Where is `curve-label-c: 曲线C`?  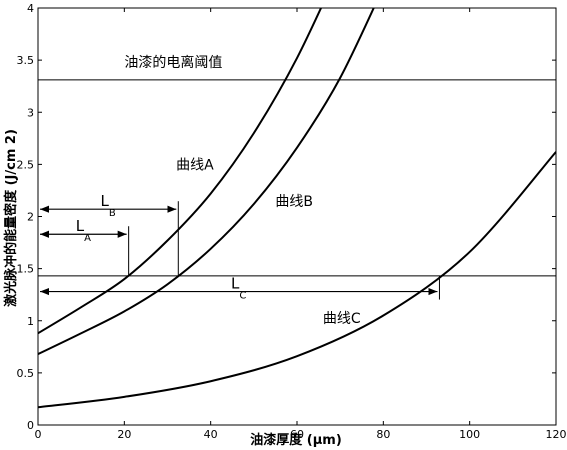
curve-label-c: 曲线C is located at coordinates (342, 319).